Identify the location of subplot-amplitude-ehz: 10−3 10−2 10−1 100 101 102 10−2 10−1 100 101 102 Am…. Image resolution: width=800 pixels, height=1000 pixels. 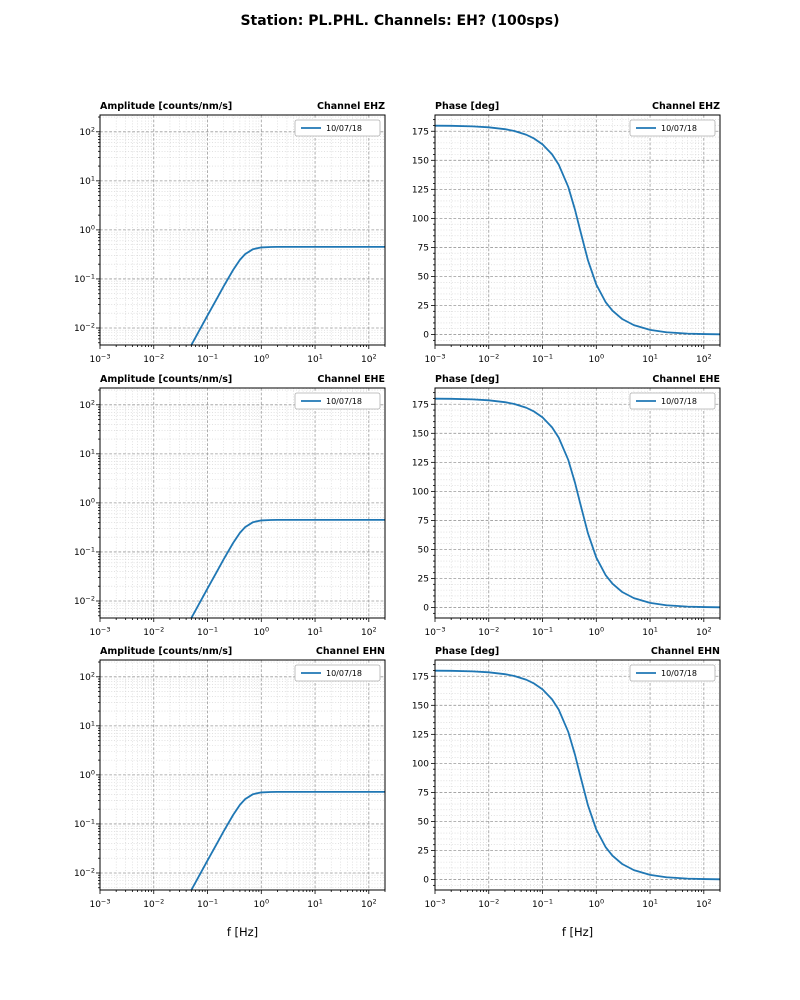
(219, 237).